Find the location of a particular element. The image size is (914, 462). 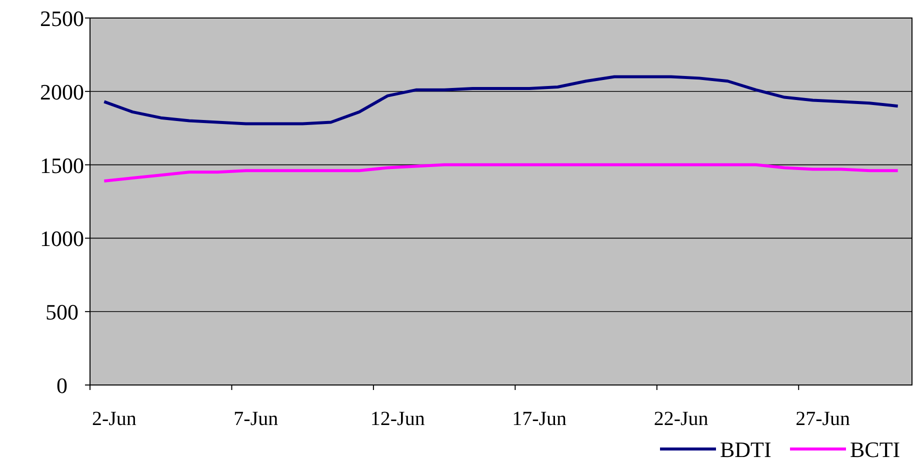

y-tick-label: 0 is located at coordinates (62, 385).